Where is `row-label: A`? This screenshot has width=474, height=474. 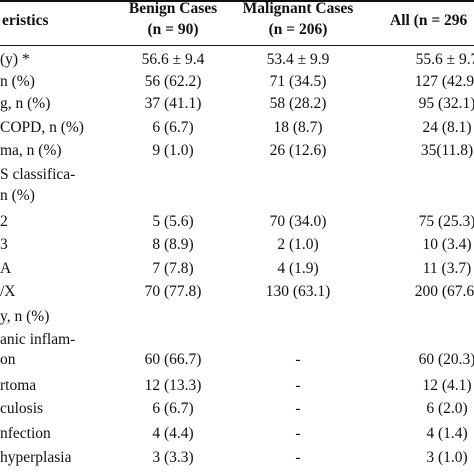
row-label: A is located at coordinates (6, 268).